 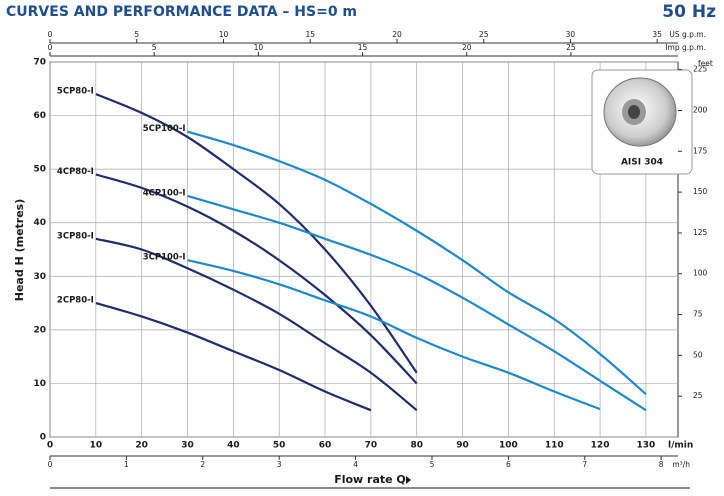 What do you see at coordinates (698, 314) in the screenshot?
I see `y2-tick-label: 75` at bounding box center [698, 314].